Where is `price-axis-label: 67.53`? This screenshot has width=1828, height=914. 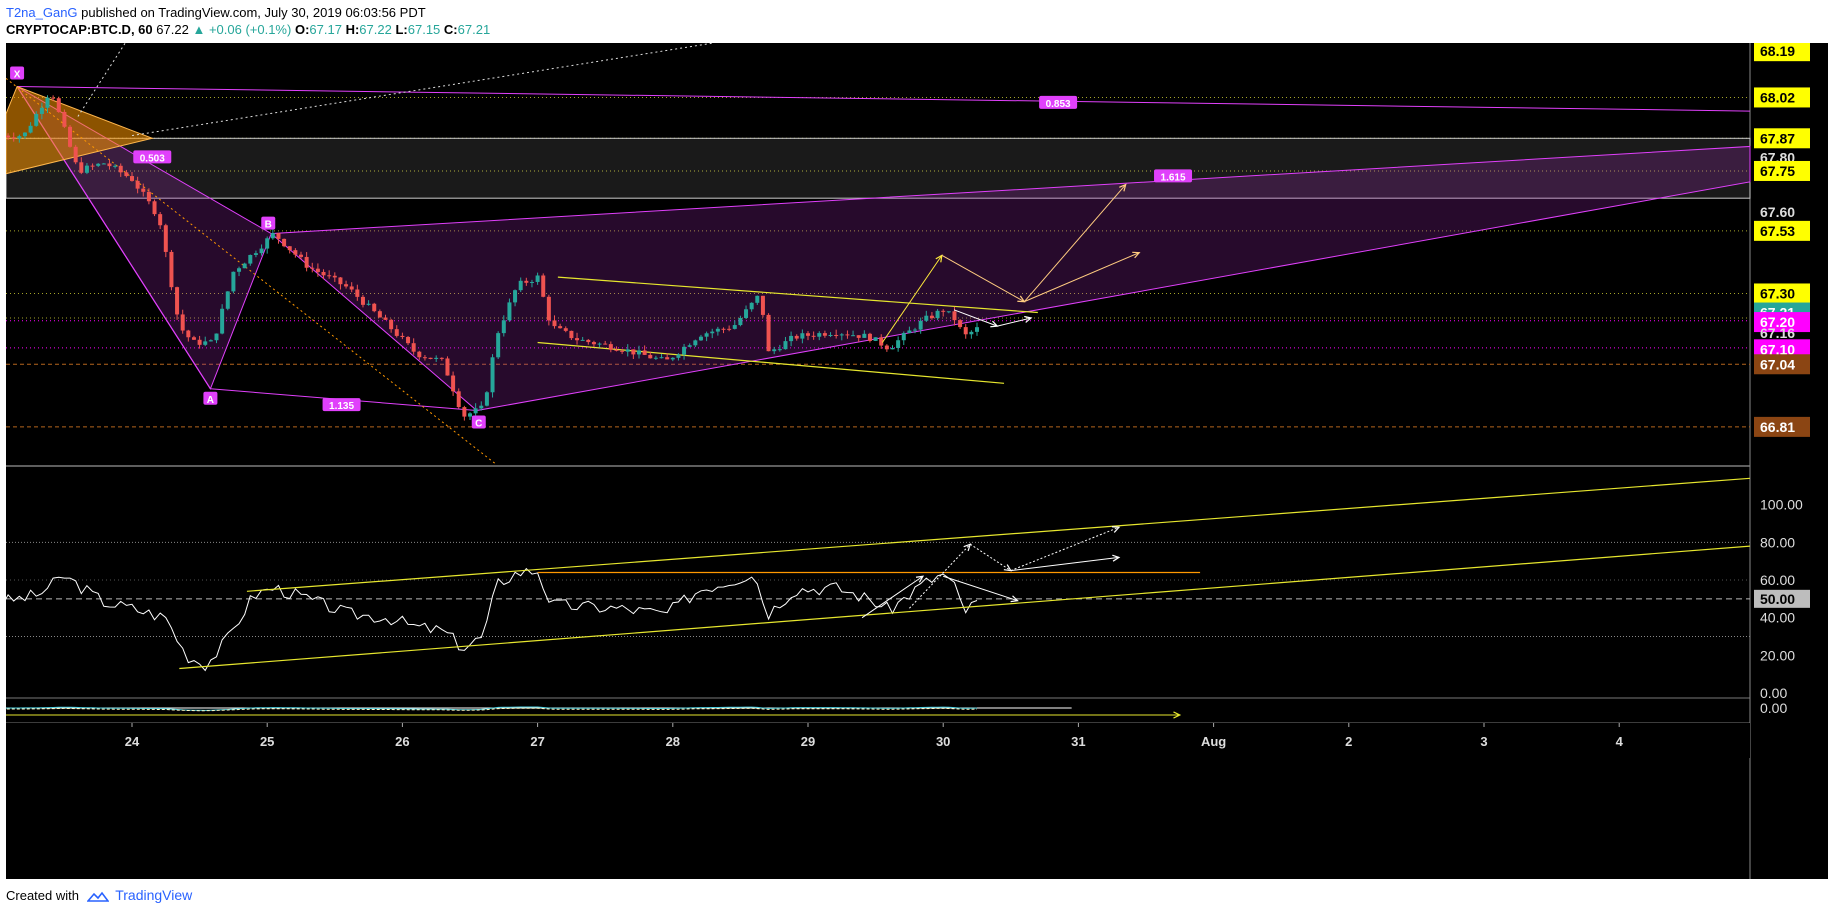
price-axis-label: 67.53 is located at coordinates (1777, 231).